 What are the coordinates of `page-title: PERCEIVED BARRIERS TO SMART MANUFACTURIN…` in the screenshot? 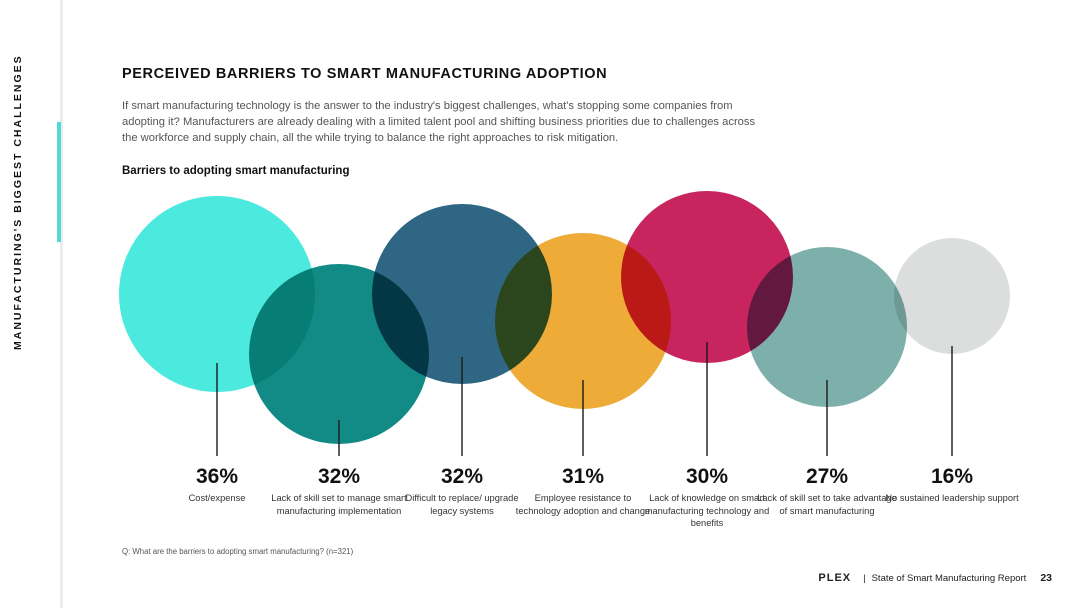 It's located at (365, 74).